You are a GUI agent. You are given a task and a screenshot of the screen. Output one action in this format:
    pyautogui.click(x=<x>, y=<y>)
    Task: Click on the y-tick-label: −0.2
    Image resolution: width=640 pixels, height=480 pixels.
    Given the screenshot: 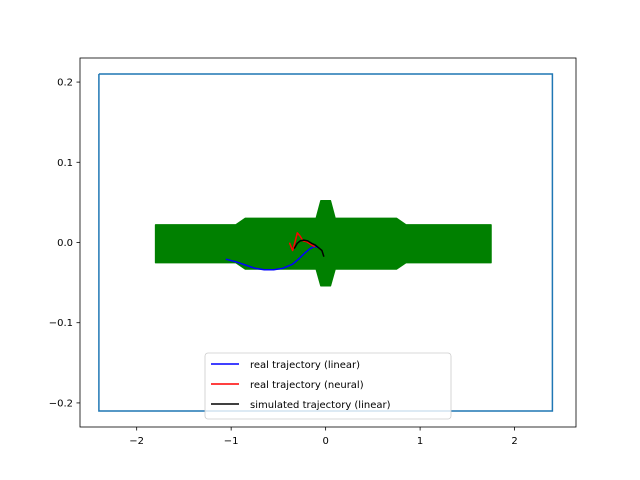 What is the action you would take?
    pyautogui.click(x=61, y=403)
    